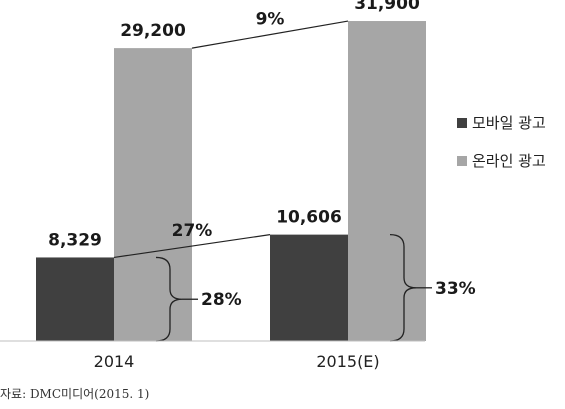  I want to click on legend-swatch-mobile, so click(462, 123).